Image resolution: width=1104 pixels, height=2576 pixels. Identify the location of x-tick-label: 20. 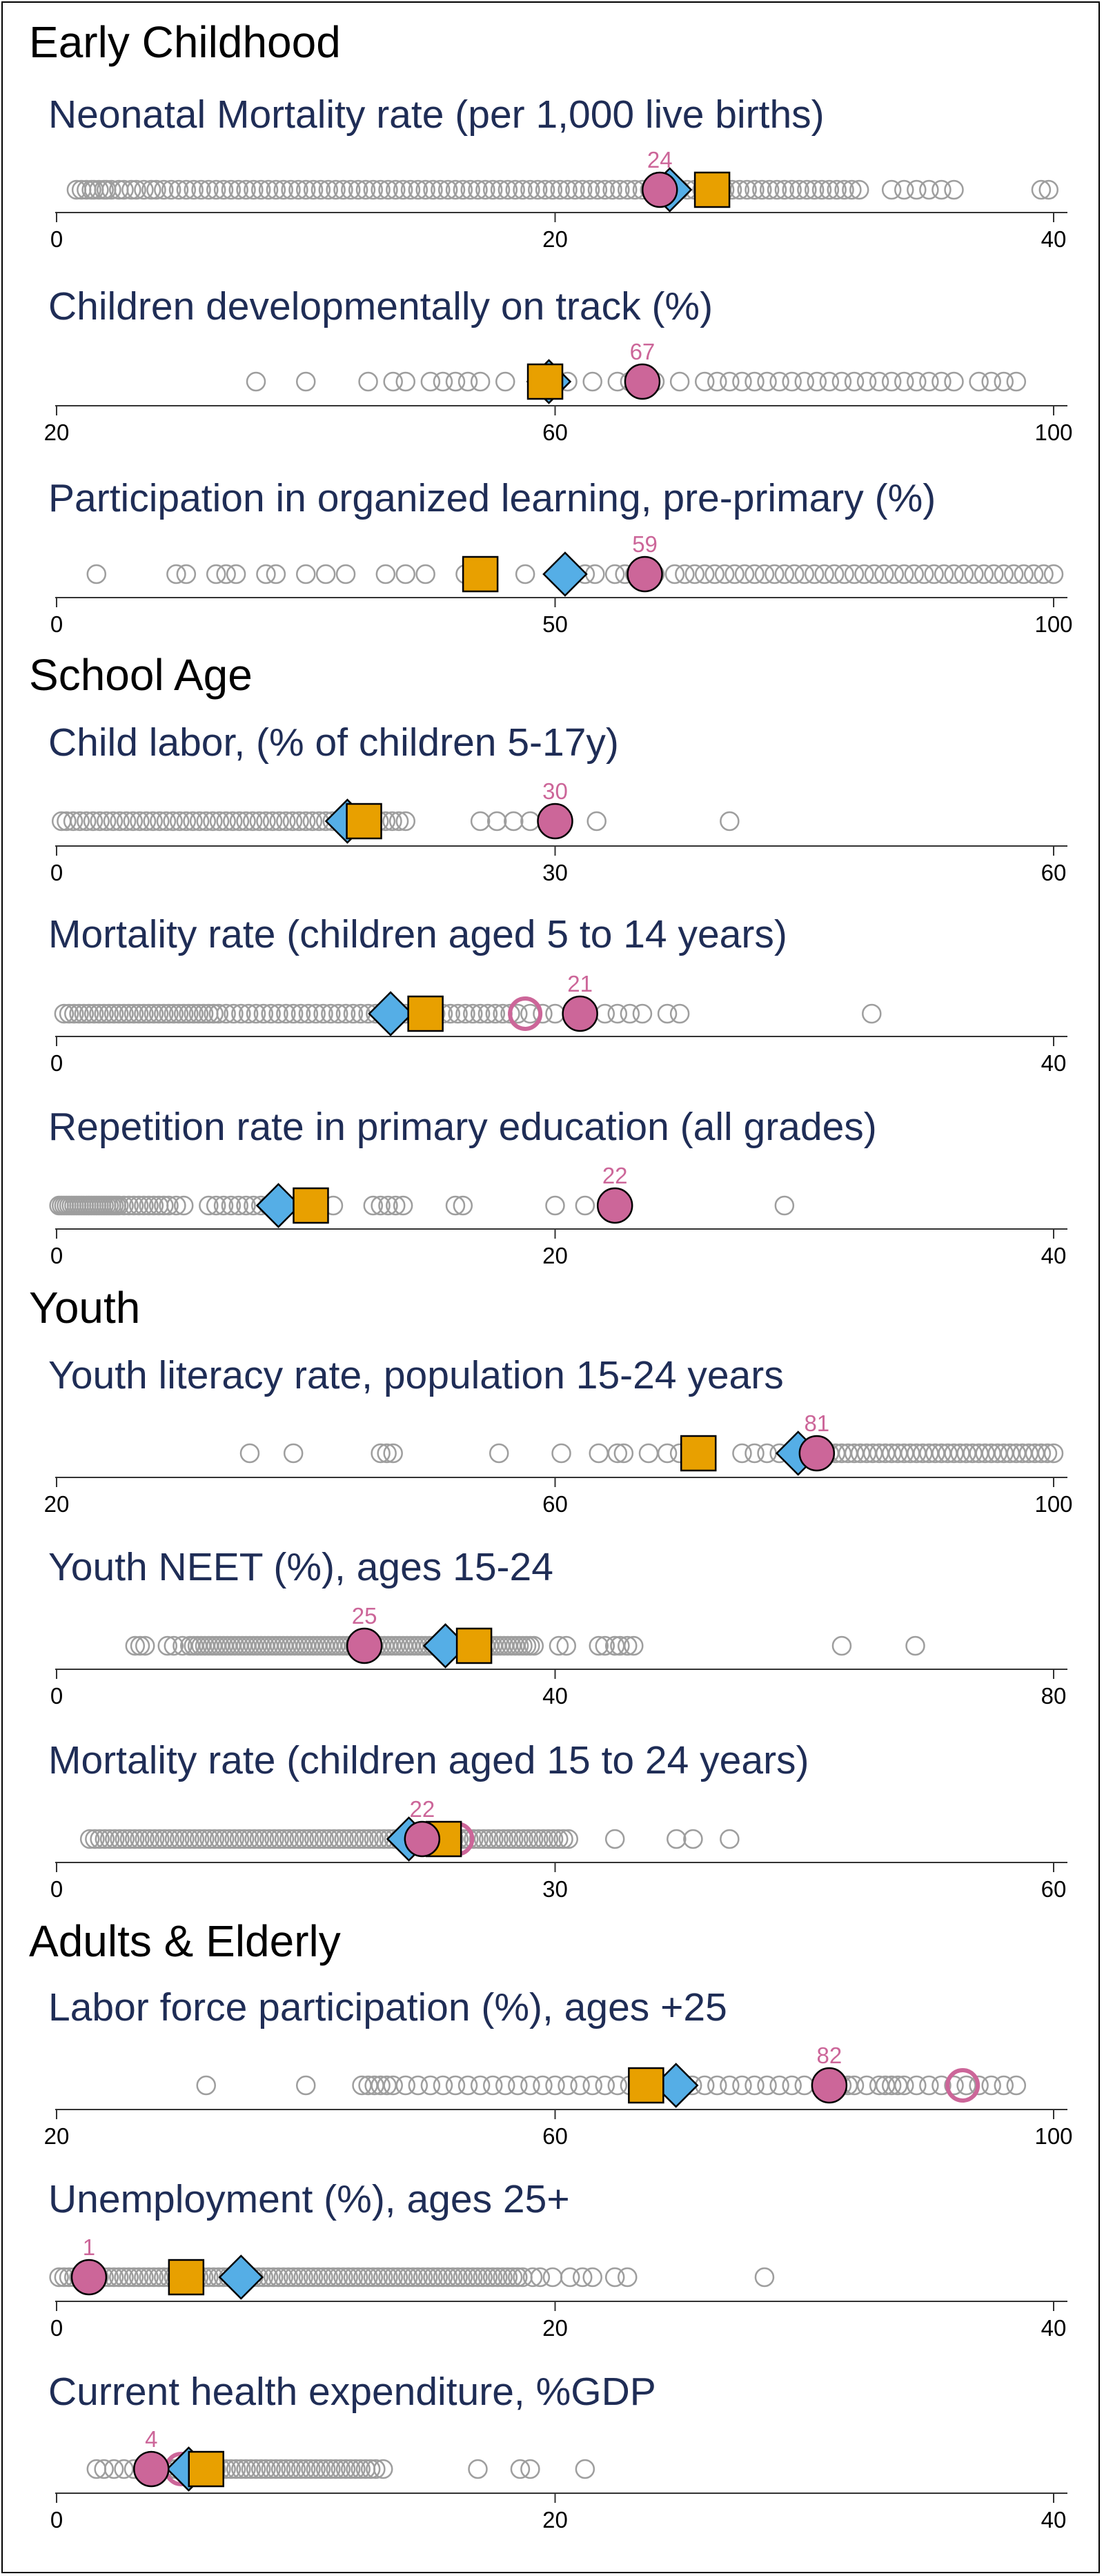
(555, 1255).